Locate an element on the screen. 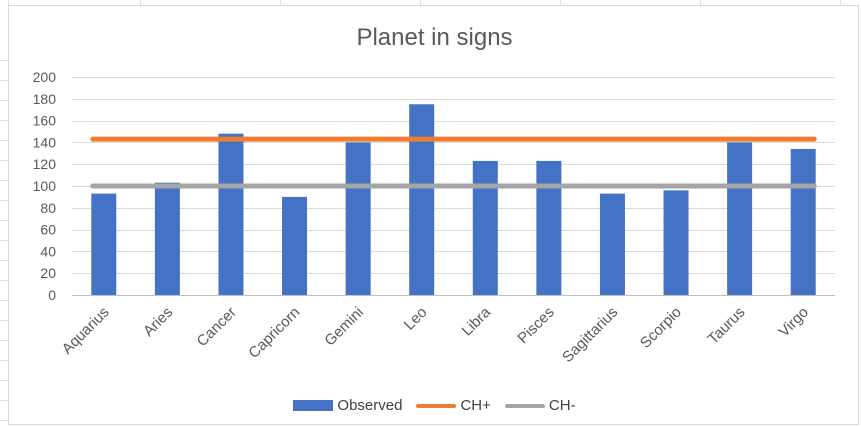 The image size is (861, 427). legend-label: Observed is located at coordinates (370, 405).